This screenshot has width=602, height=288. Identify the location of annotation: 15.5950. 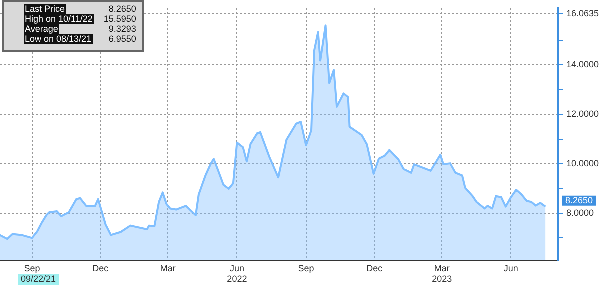
(120, 19).